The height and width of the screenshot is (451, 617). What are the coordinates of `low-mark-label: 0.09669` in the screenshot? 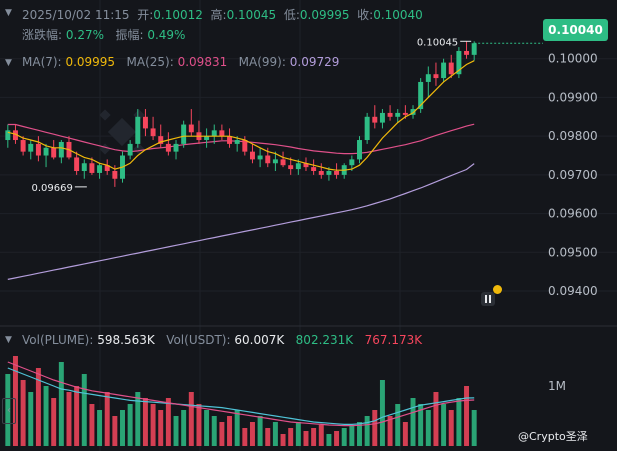 It's located at (51, 188).